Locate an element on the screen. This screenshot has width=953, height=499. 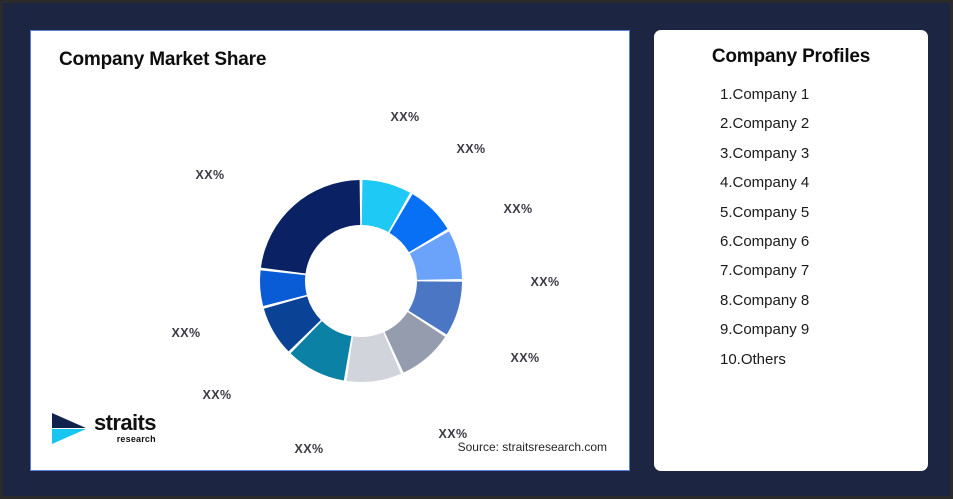
company-profiles-title: Company Profiles is located at coordinates (791, 56).